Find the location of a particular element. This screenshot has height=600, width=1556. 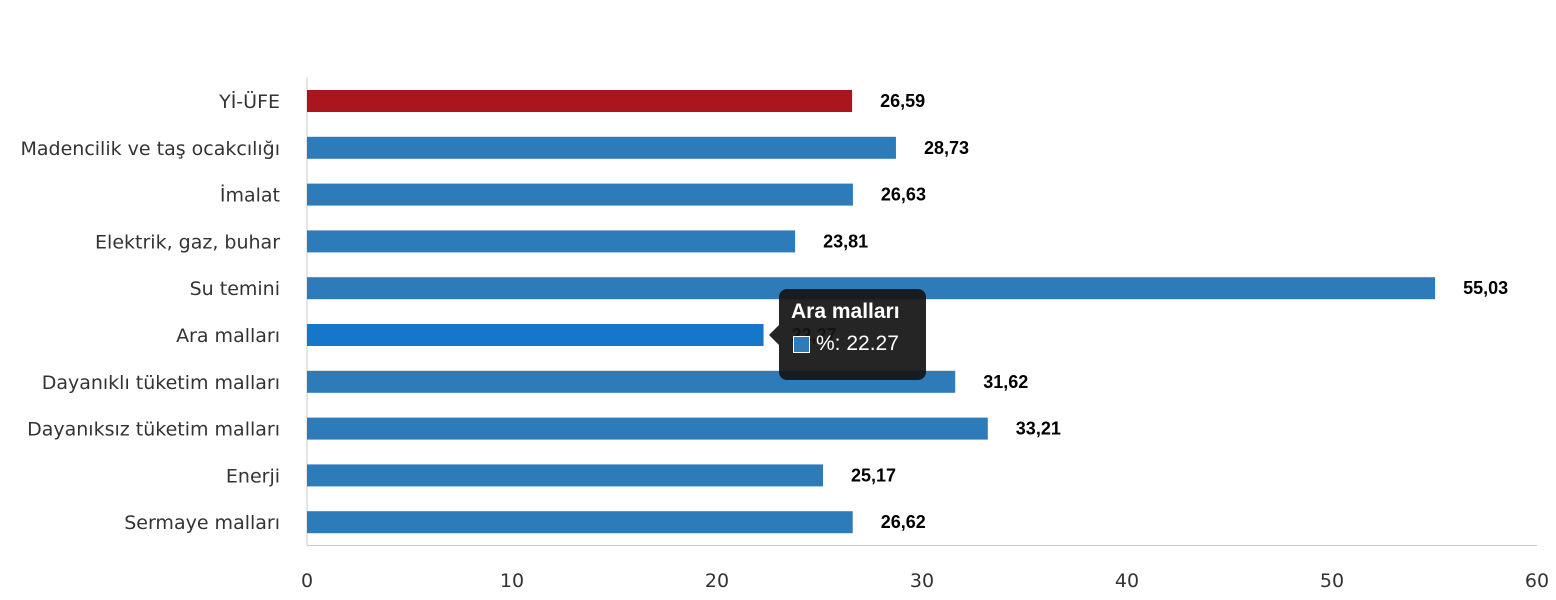

data-label: 28,73 is located at coordinates (946, 148).